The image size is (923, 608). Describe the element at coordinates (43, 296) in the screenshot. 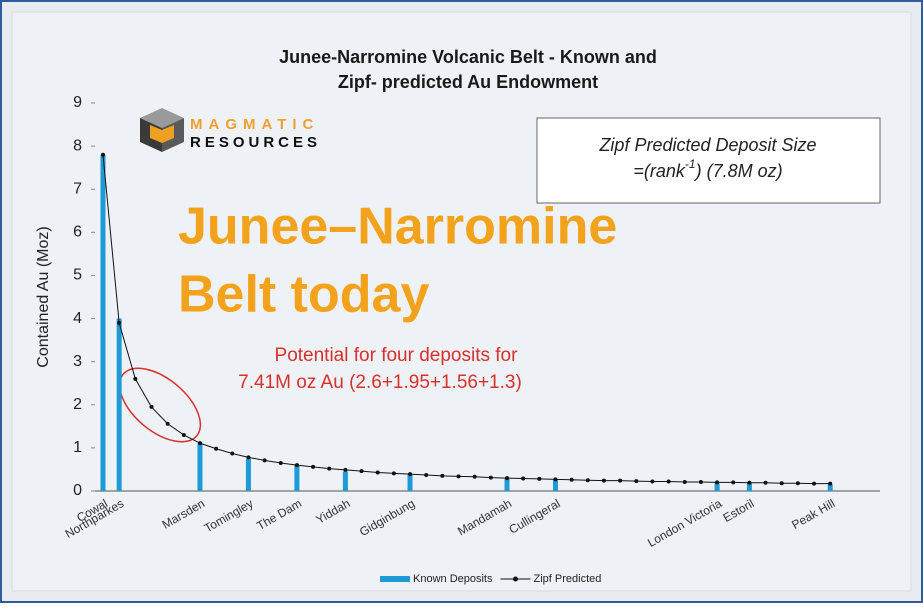

I see `y-axis-label: Contained Au (Moz)` at that location.